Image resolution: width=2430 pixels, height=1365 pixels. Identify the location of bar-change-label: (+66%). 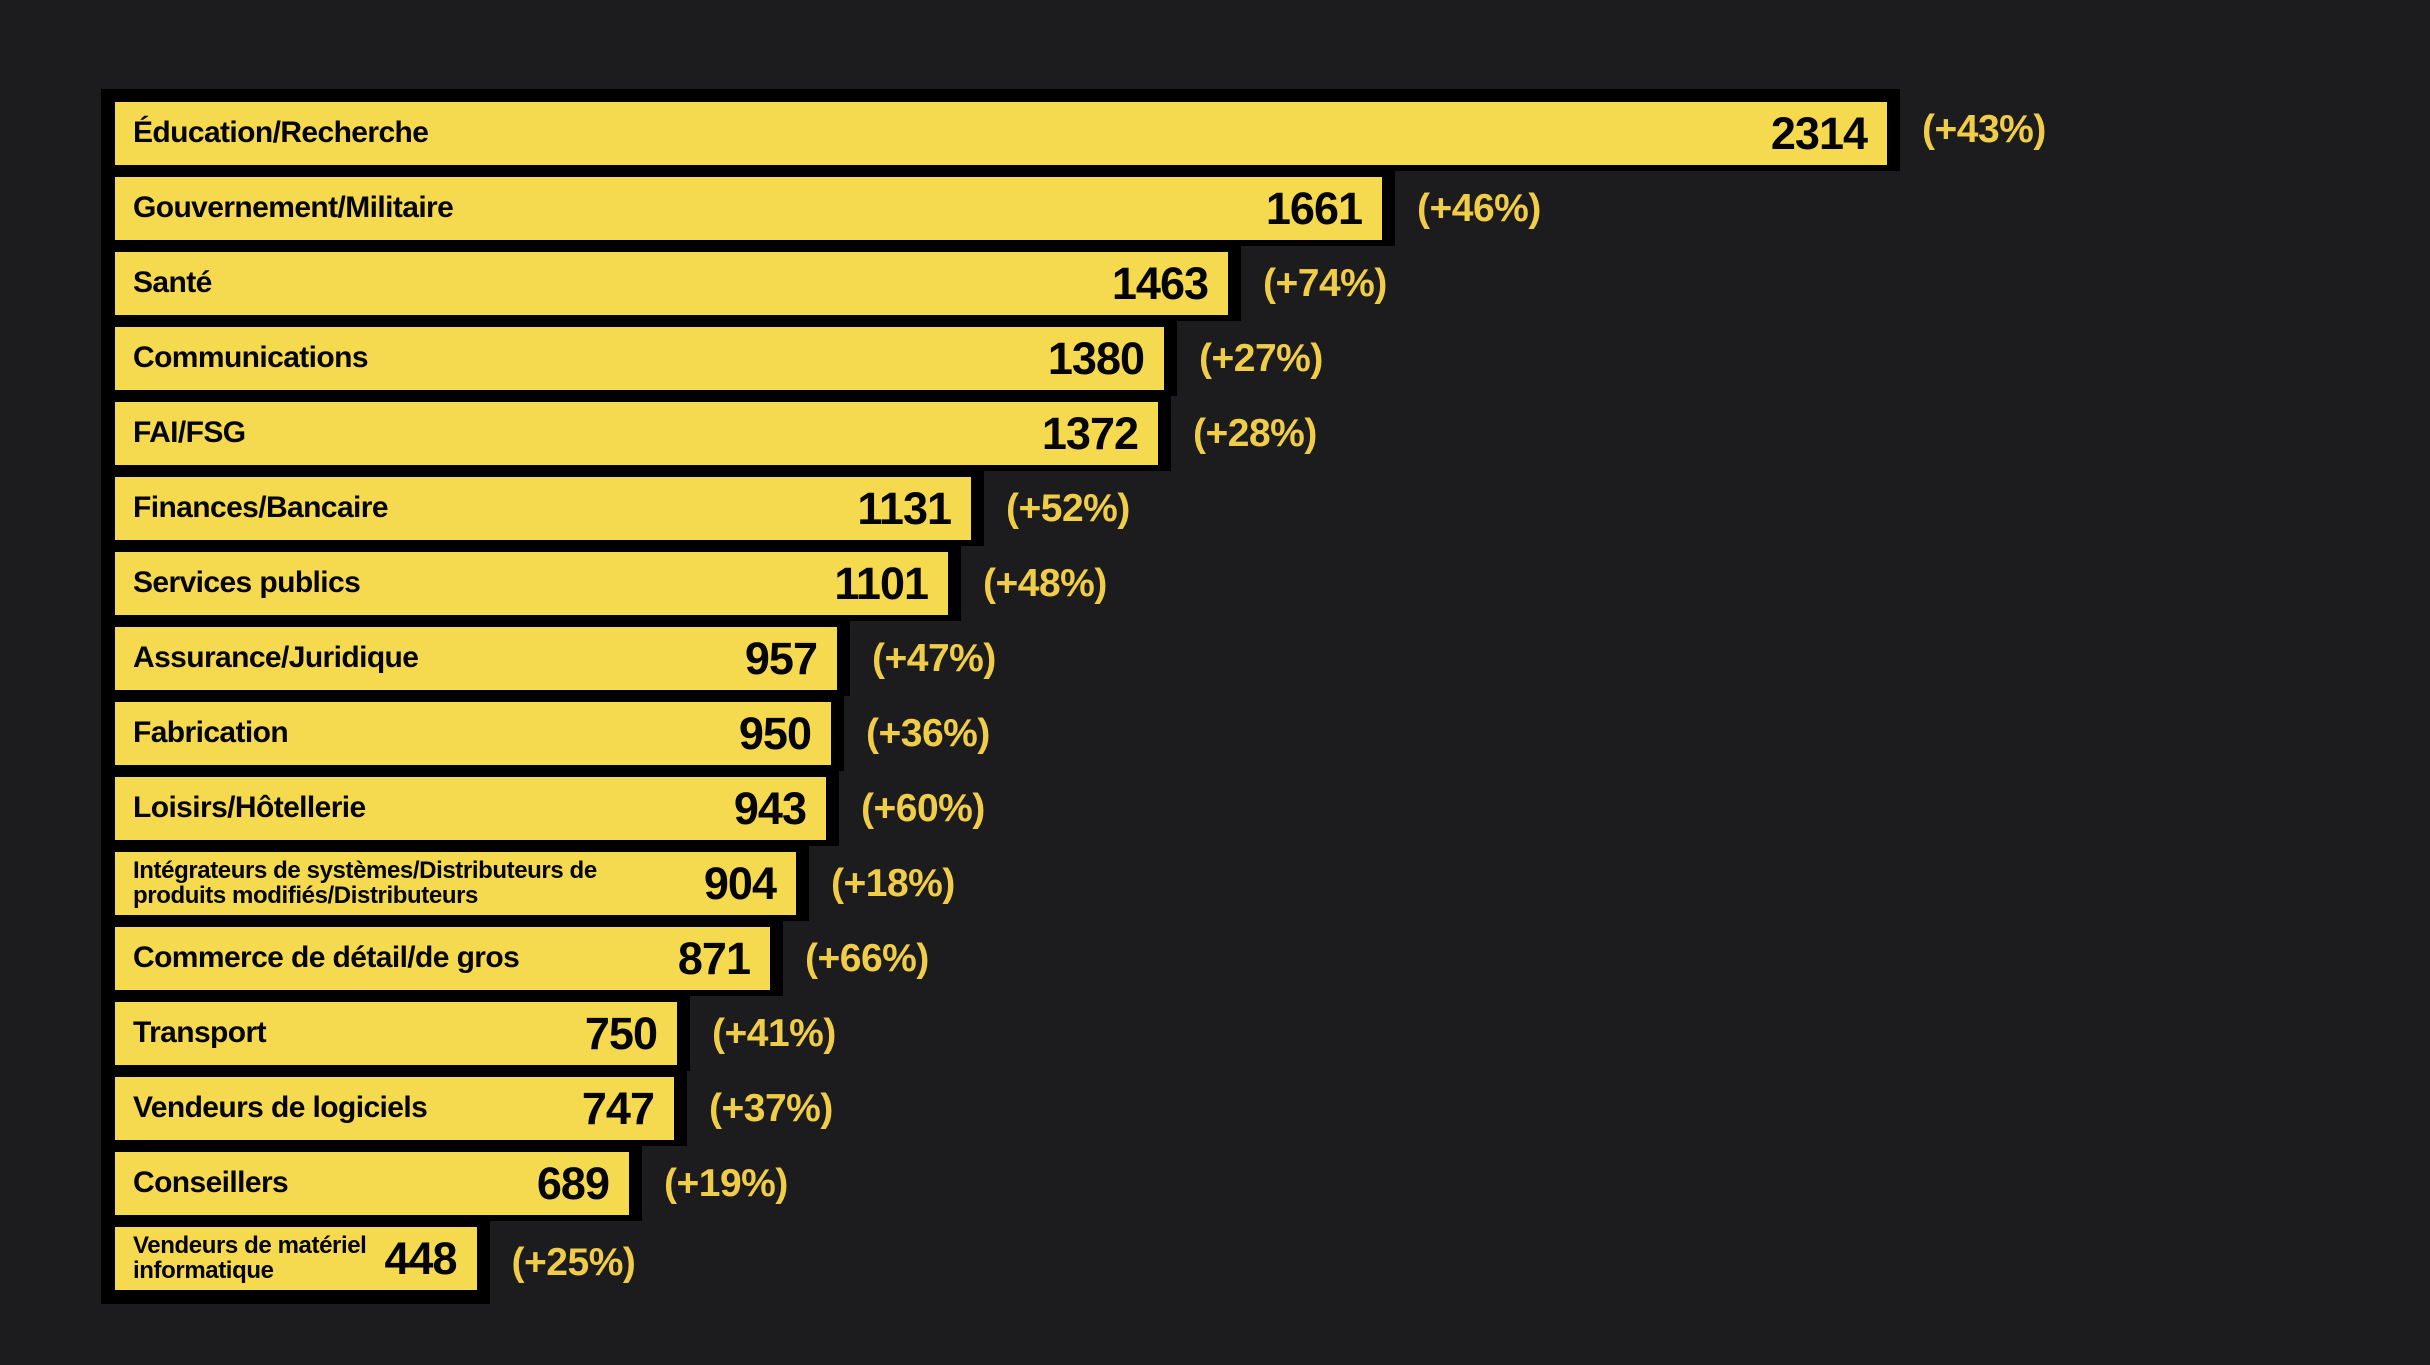
(867, 958).